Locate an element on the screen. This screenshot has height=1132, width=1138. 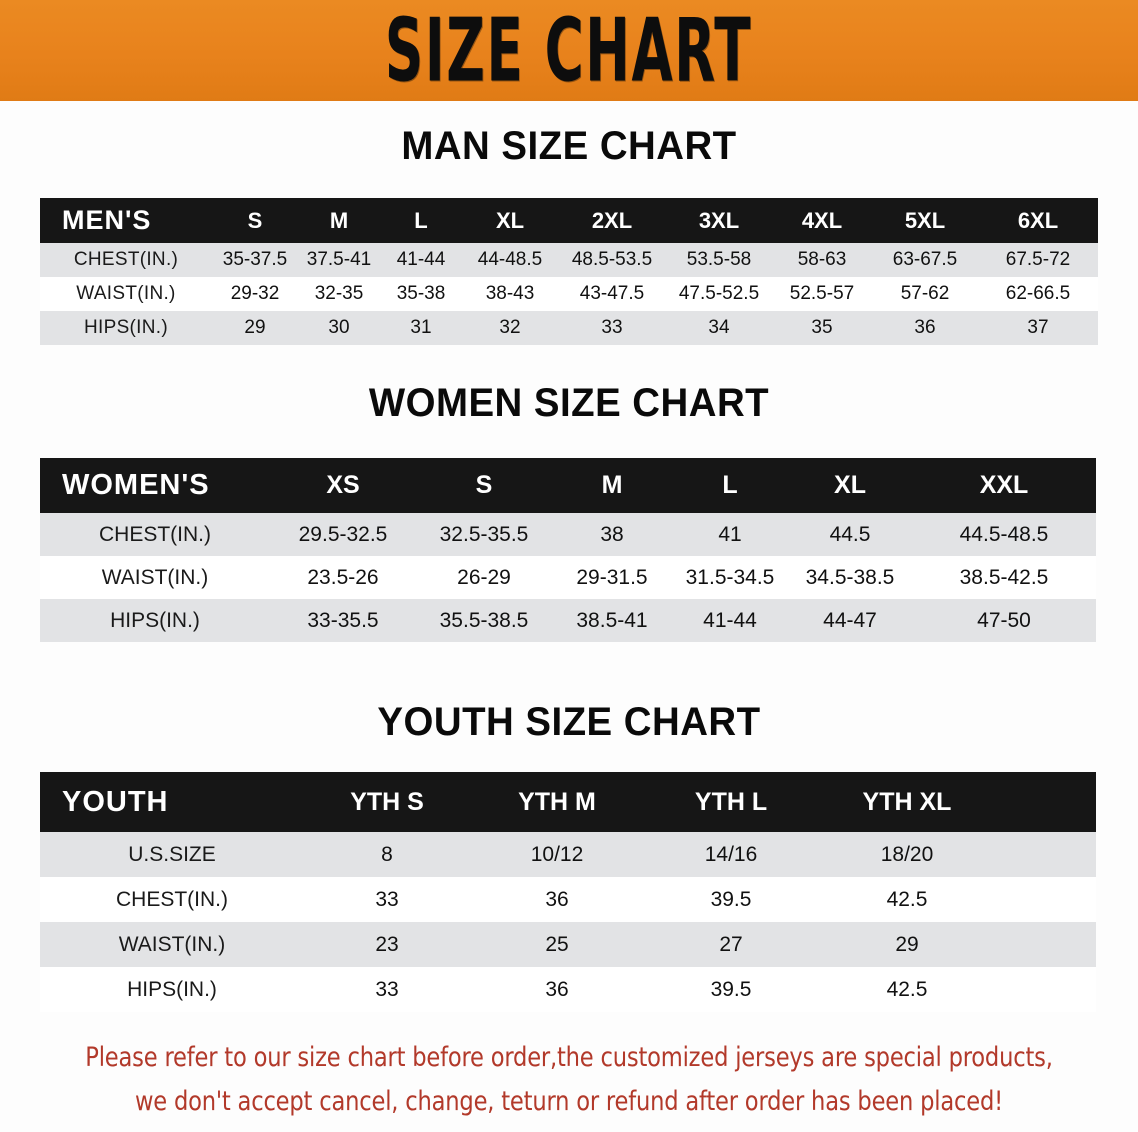
men-cell: 58-63 is located at coordinates (822, 260).